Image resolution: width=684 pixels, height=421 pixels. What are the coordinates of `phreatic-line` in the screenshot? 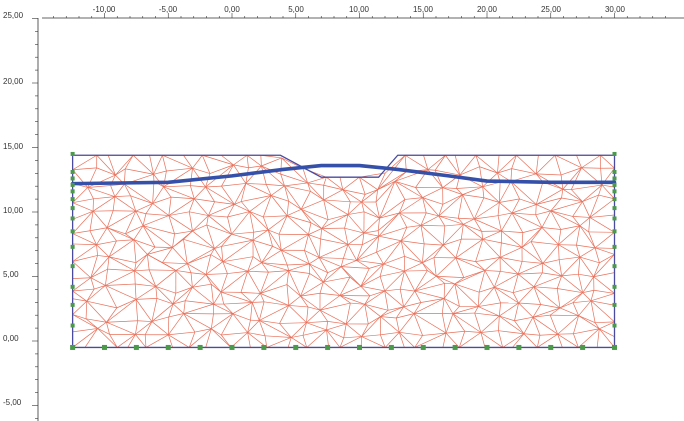 It's located at (343, 174).